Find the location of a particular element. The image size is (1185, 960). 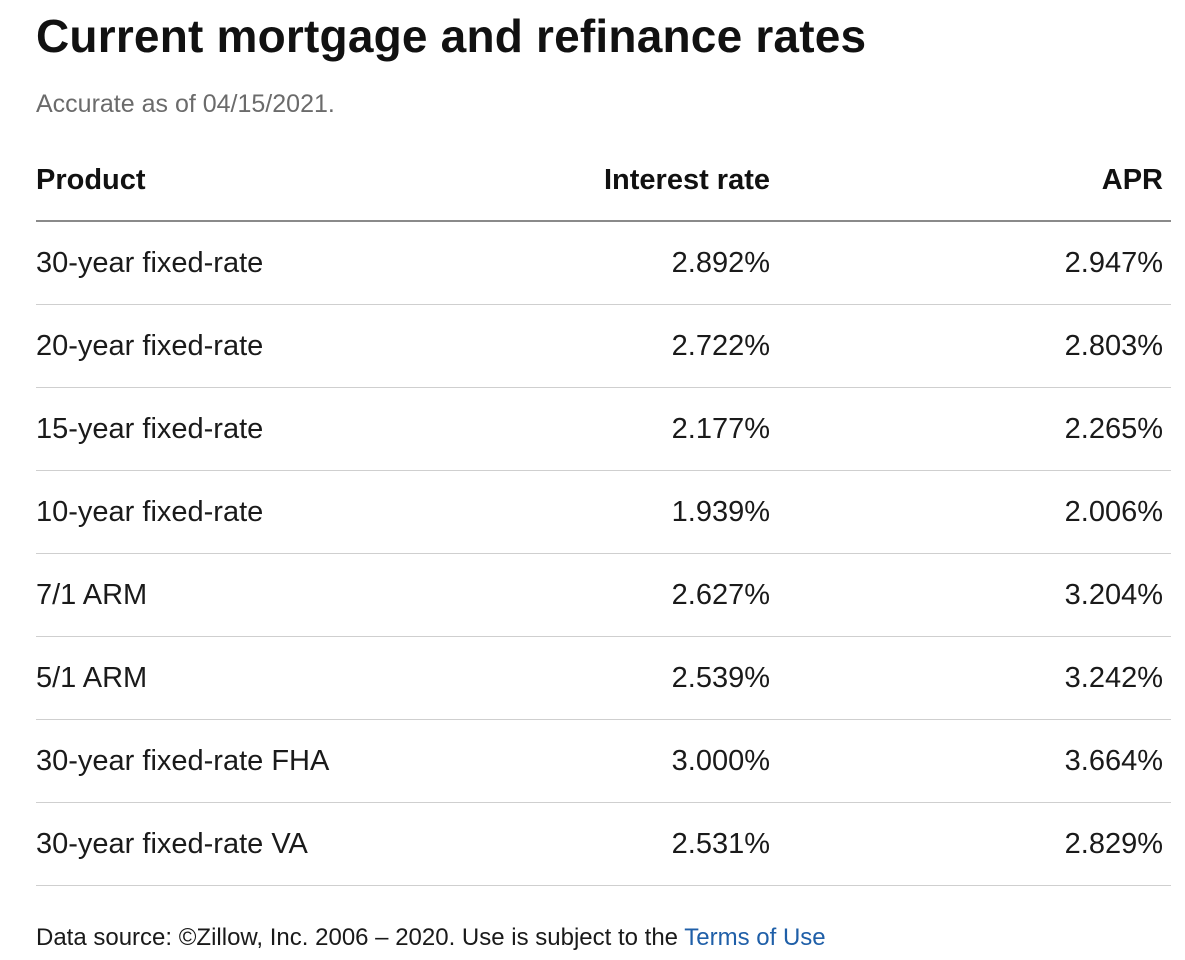

accuracy-date: Accurate as of 04/15/2021. is located at coordinates (185, 104).